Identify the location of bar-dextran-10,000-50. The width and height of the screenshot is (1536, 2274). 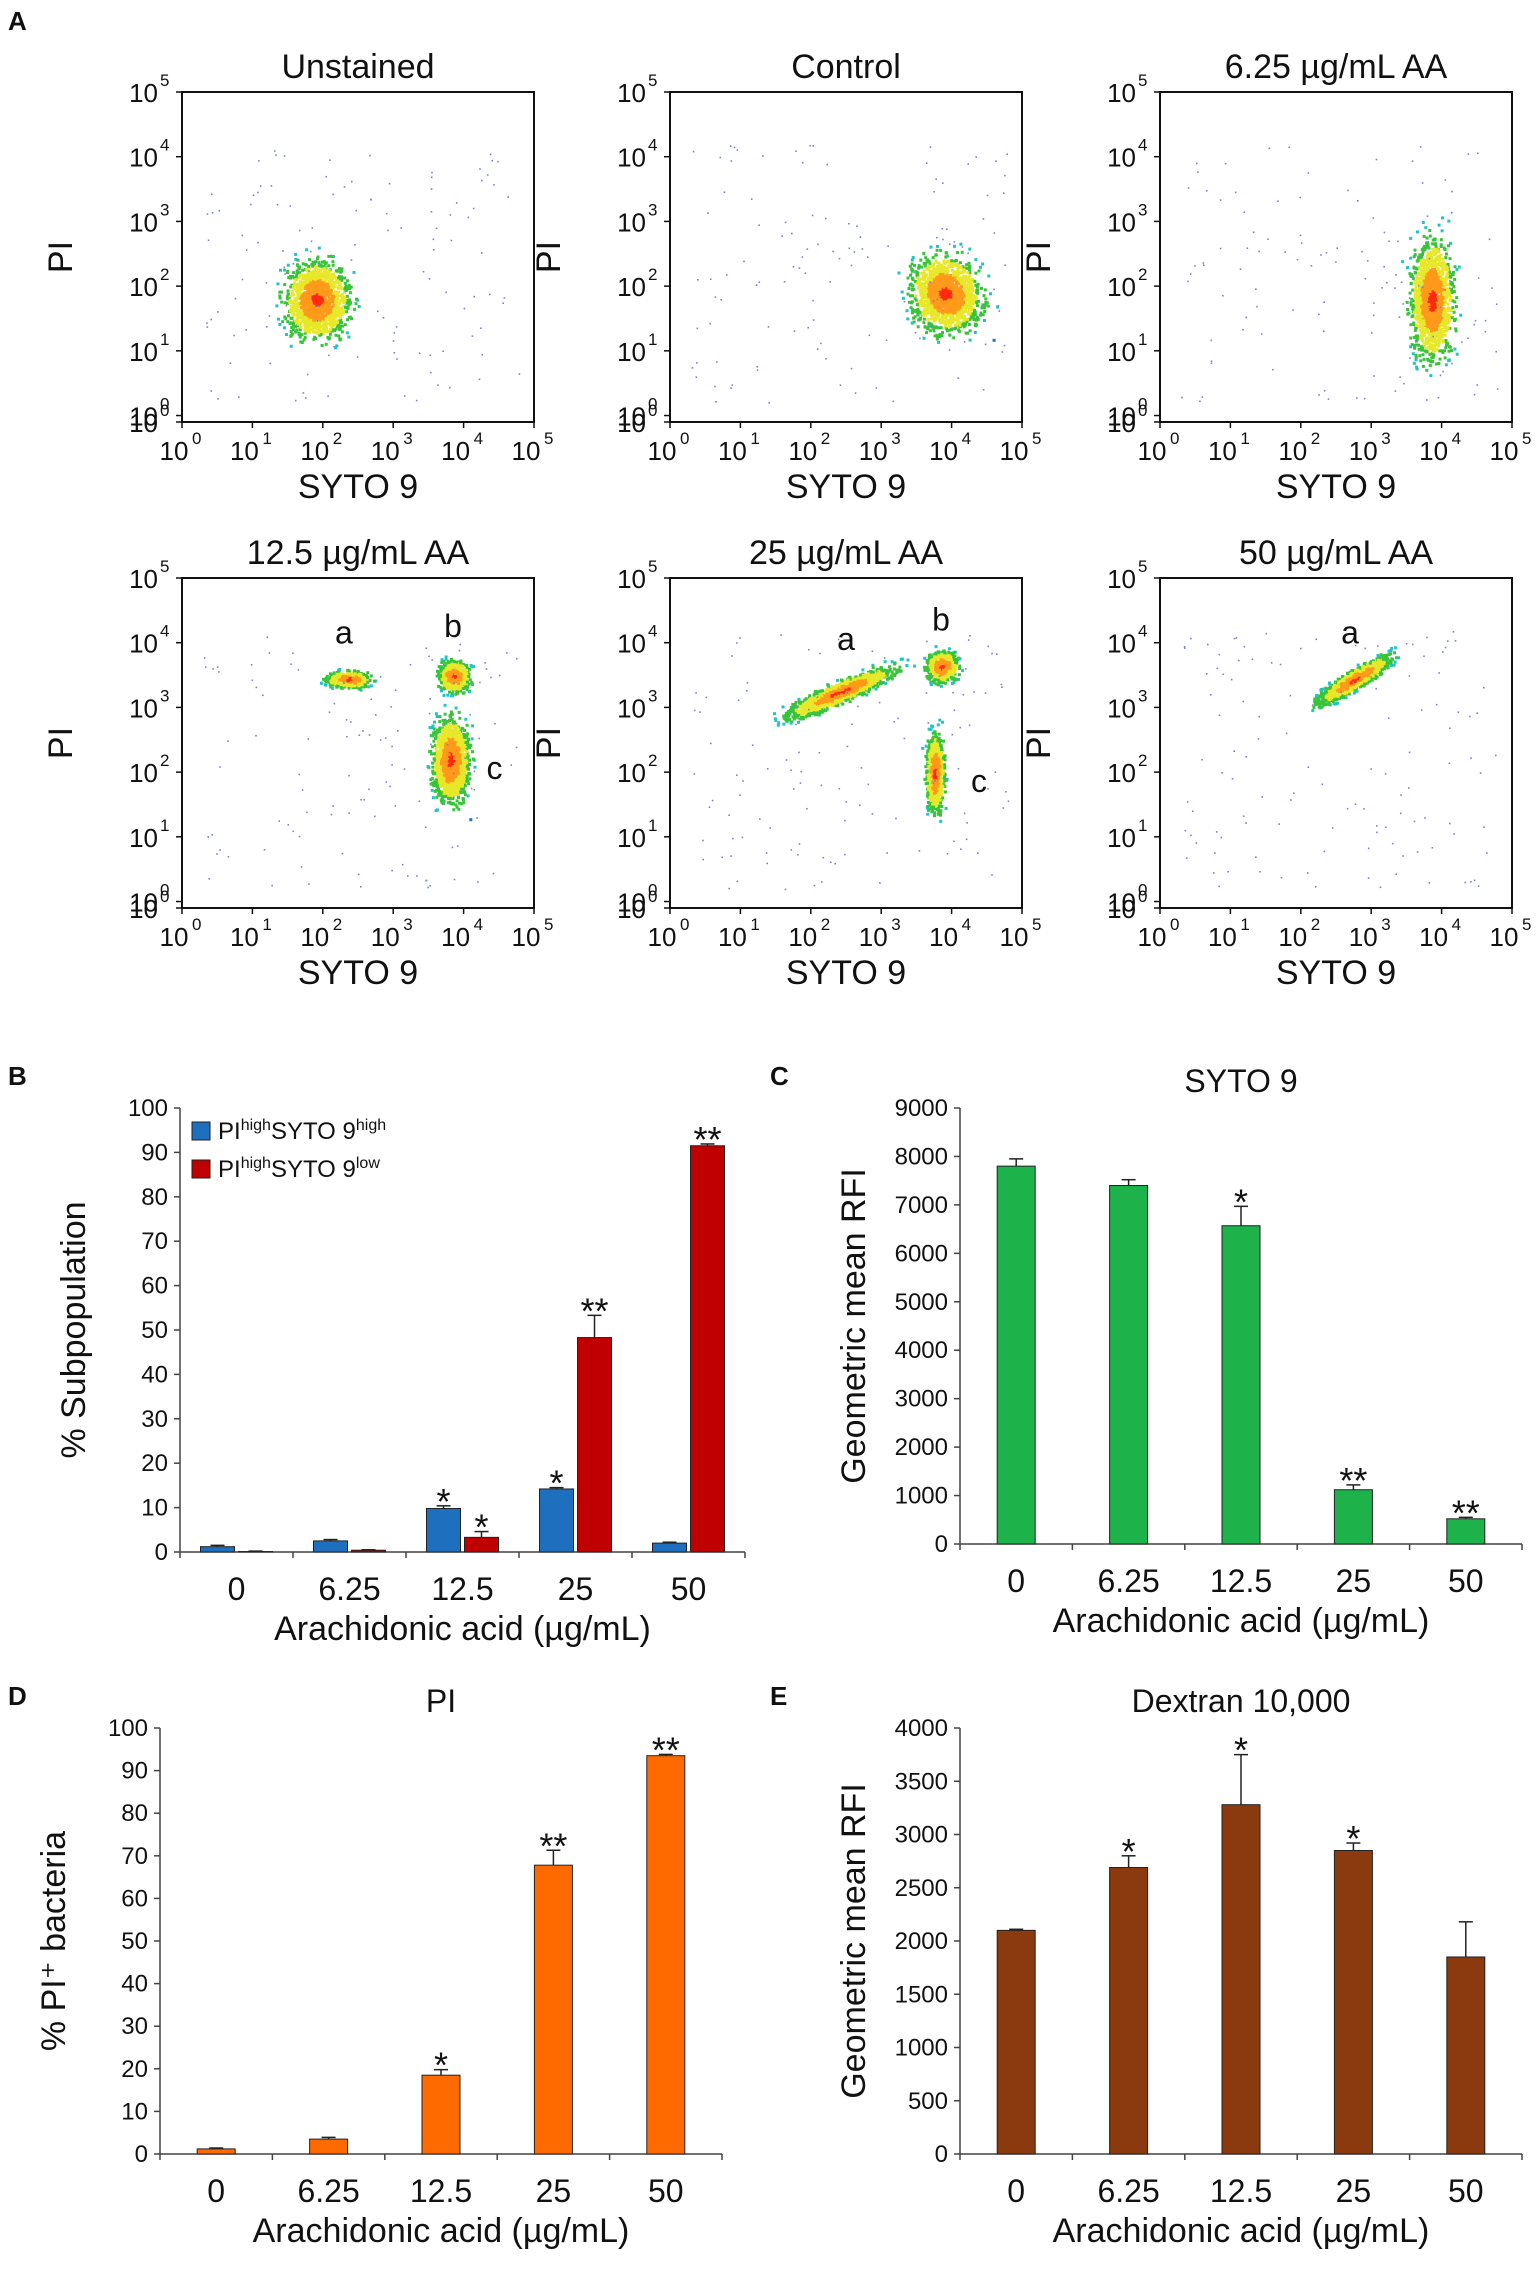
(1466, 2055).